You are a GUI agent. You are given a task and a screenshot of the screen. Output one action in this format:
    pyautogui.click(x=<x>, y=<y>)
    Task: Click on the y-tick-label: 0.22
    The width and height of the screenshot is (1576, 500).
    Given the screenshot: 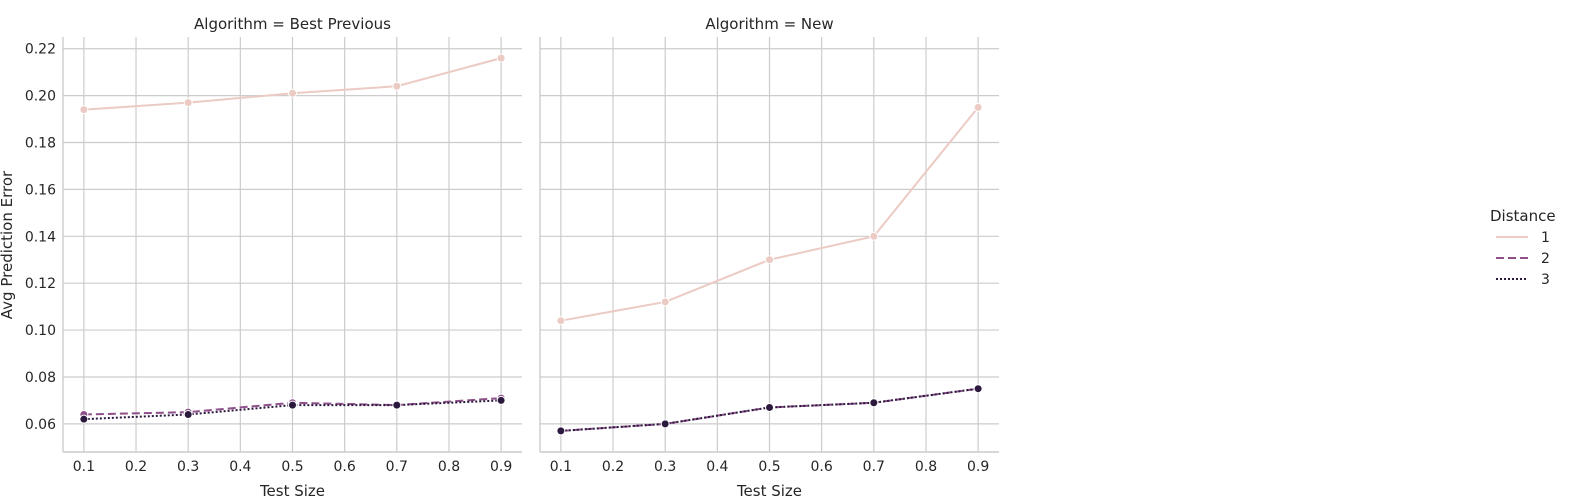 What is the action you would take?
    pyautogui.click(x=40, y=50)
    